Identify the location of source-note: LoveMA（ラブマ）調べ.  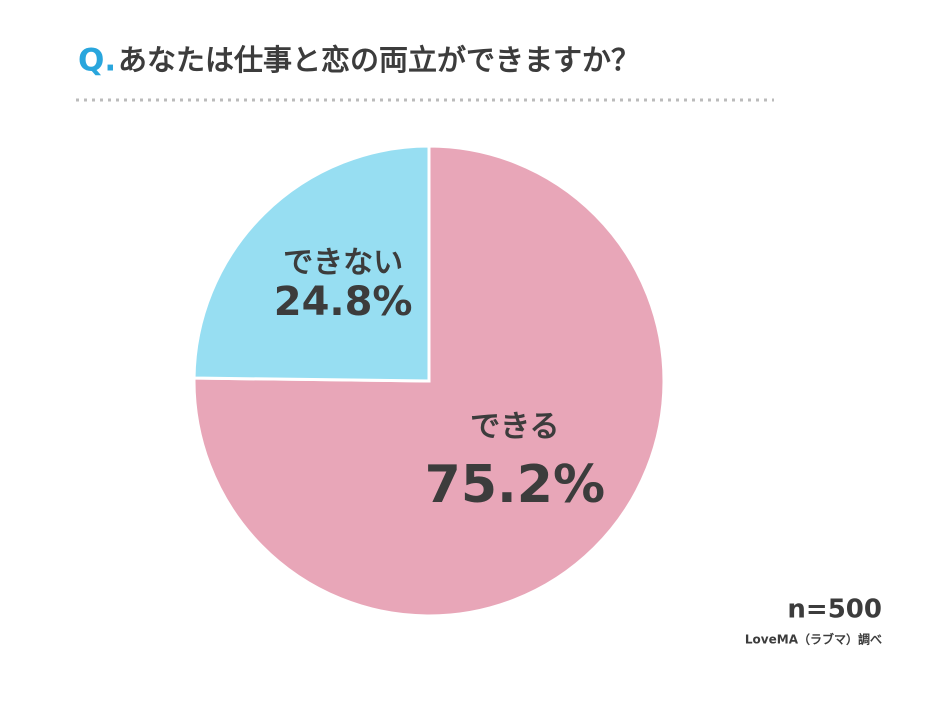
(813, 639).